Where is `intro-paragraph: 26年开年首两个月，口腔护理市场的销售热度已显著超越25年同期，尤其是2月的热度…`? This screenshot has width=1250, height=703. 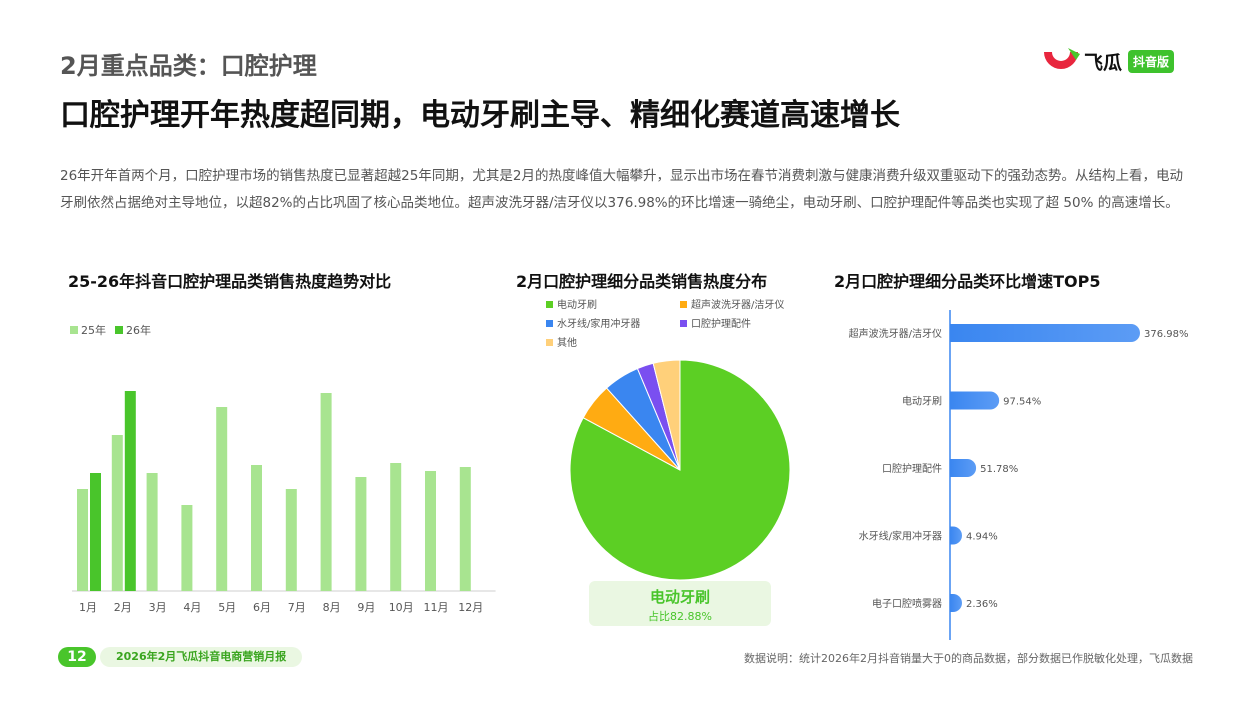 intro-paragraph: 26年开年首两个月，口腔护理市场的销售热度已显著超越25年同期，尤其是2月的热度… is located at coordinates (621, 189).